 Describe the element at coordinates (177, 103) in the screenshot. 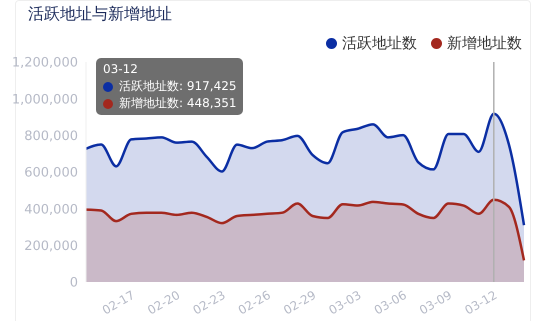

I see `annotation: 新增地址数: 448,351` at that location.